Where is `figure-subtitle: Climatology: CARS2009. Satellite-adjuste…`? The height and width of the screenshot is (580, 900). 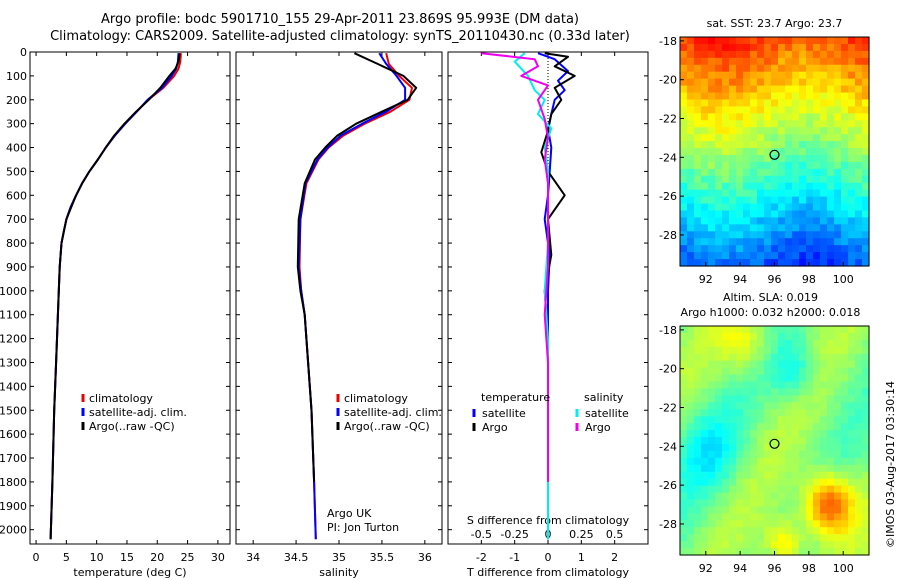 figure-subtitle: Climatology: CARS2009. Satellite-adjuste… is located at coordinates (340, 36).